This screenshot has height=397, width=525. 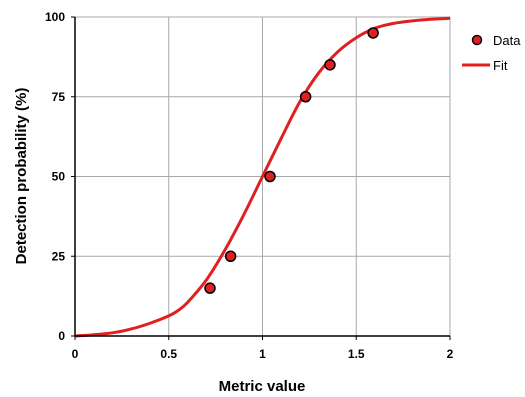 I want to click on legend-data-marker, so click(x=477, y=40).